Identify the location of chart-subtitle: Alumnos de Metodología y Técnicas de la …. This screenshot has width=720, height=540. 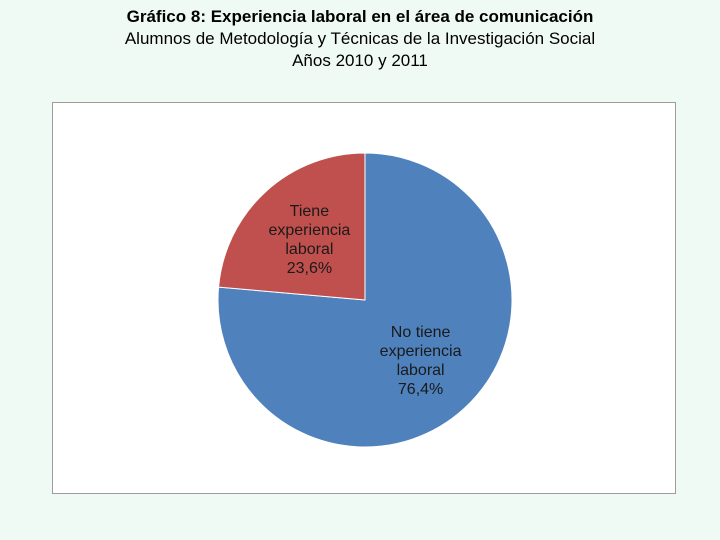
(360, 38).